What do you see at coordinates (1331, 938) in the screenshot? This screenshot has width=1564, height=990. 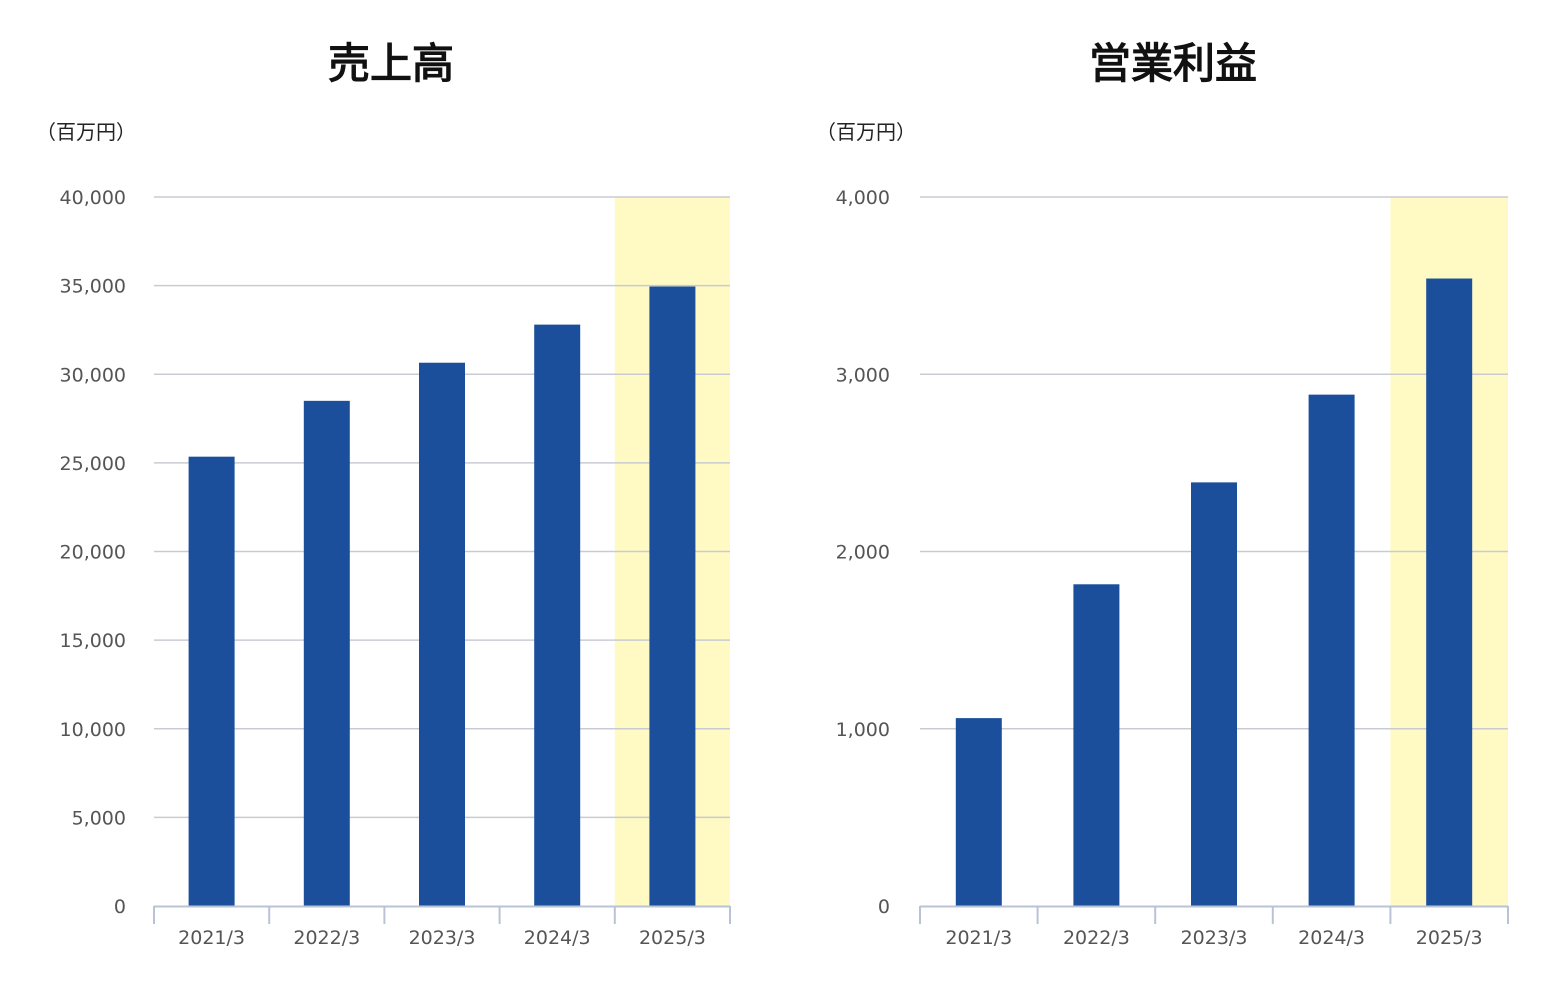 I see `operating-profit-x-tick-label: 2024/3` at bounding box center [1331, 938].